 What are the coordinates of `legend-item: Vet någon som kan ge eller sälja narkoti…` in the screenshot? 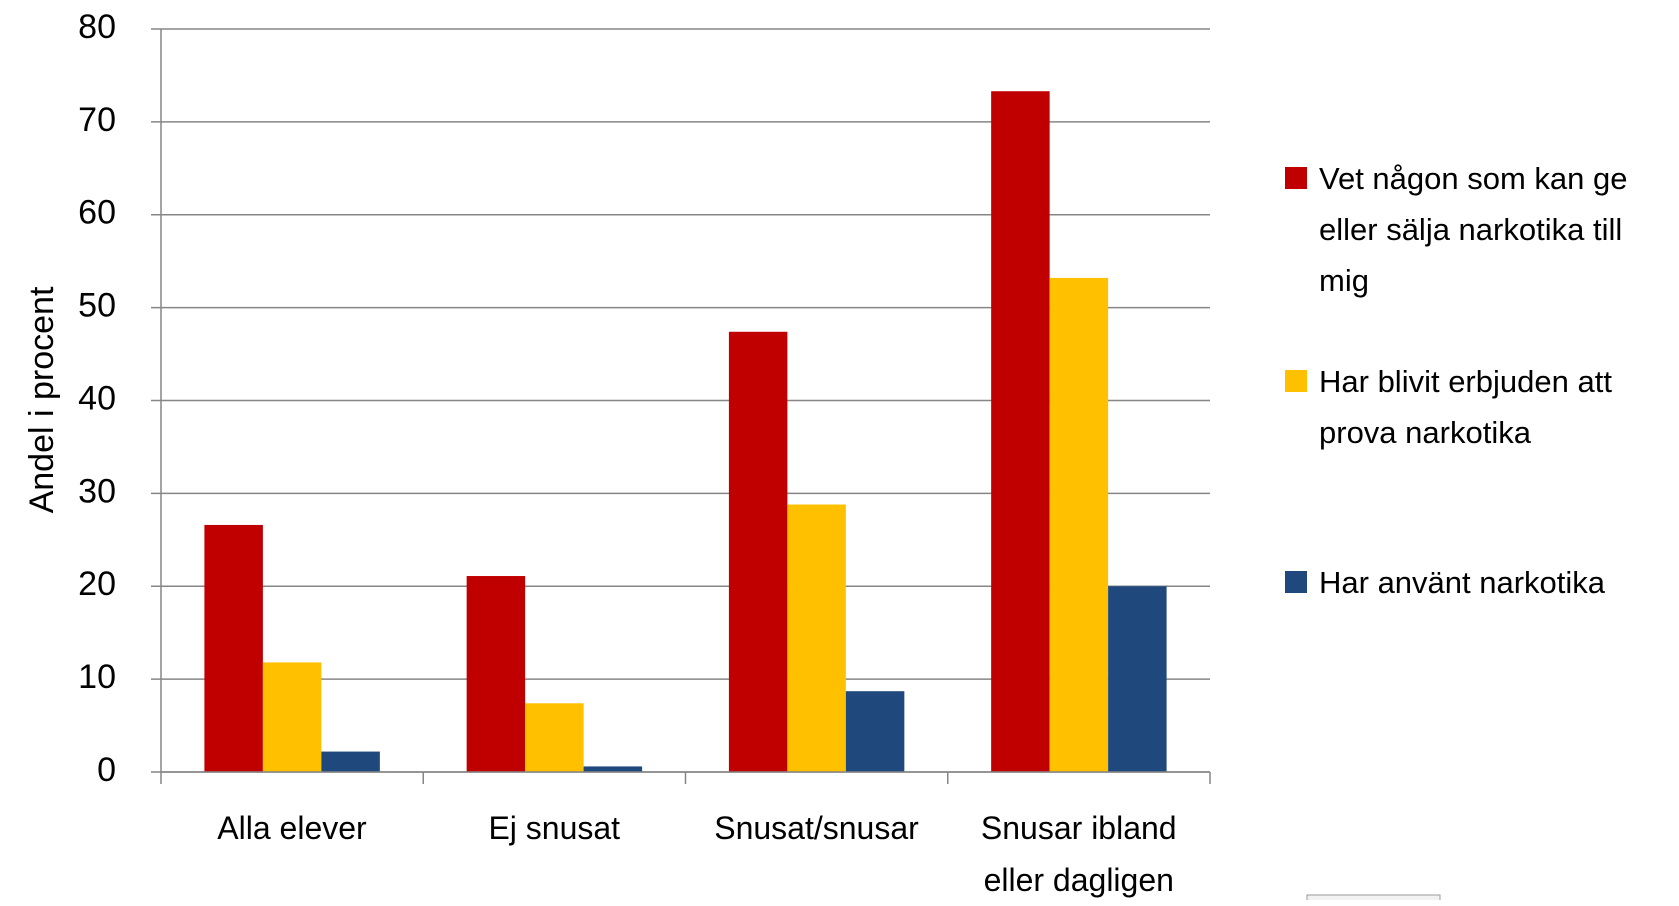 It's located at (1480, 231).